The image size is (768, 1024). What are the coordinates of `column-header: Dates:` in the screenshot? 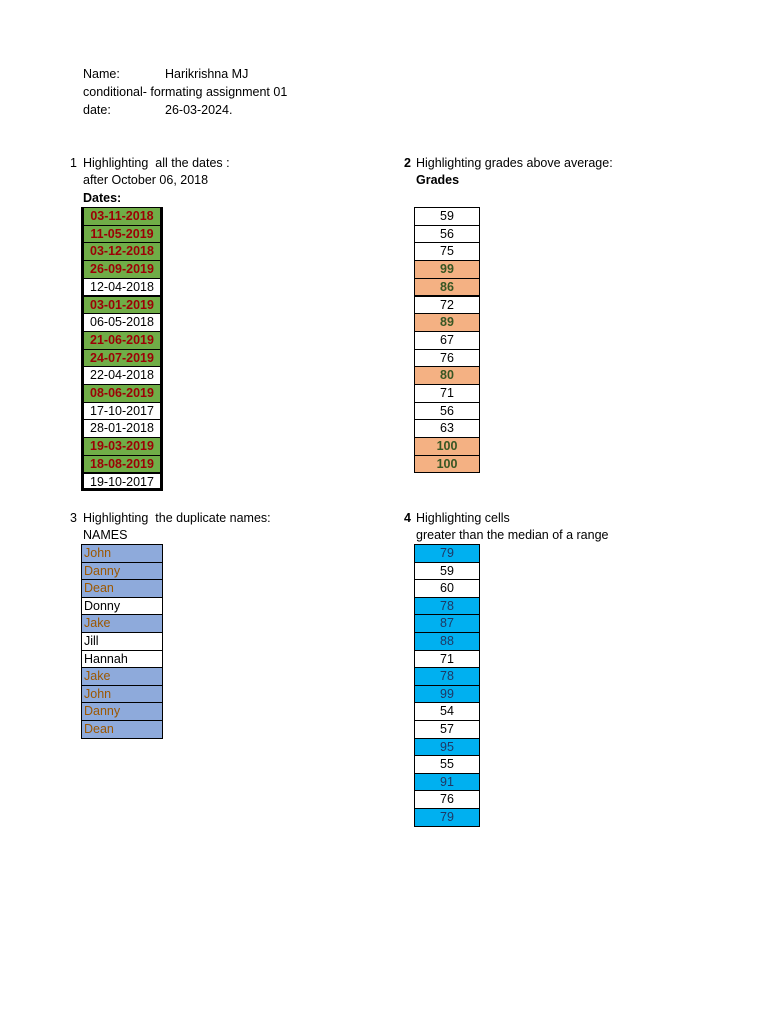 It's located at (102, 198).